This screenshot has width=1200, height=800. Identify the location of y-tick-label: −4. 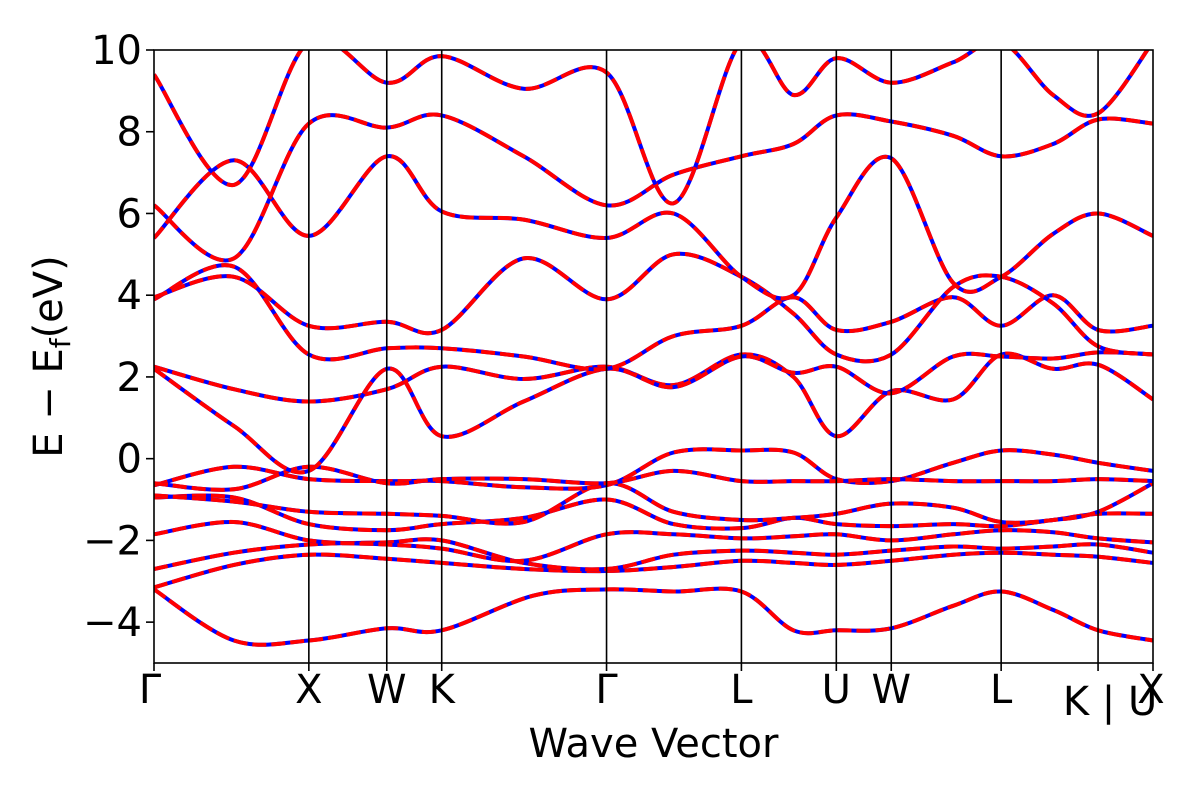
(112, 623).